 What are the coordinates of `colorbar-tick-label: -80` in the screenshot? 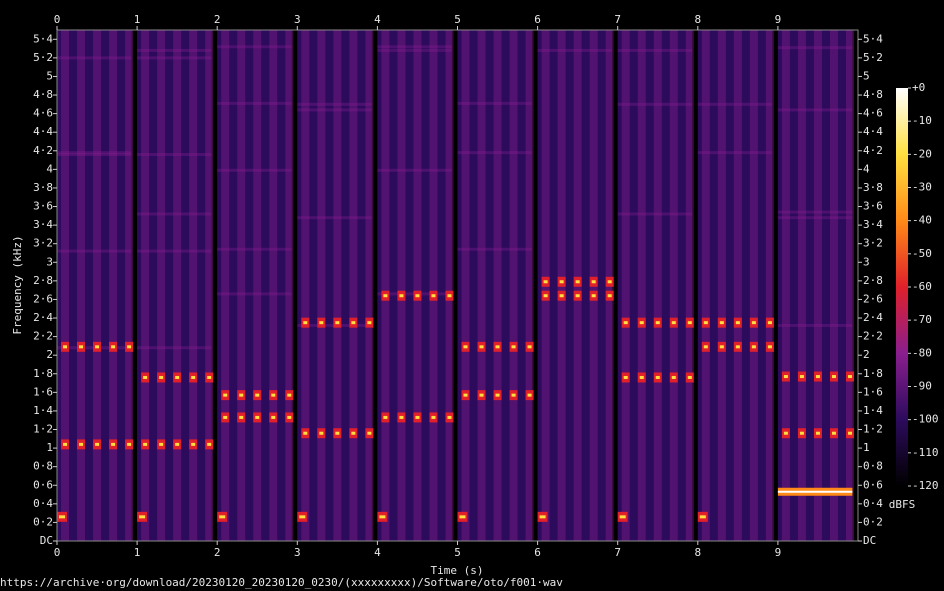 It's located at (922, 352).